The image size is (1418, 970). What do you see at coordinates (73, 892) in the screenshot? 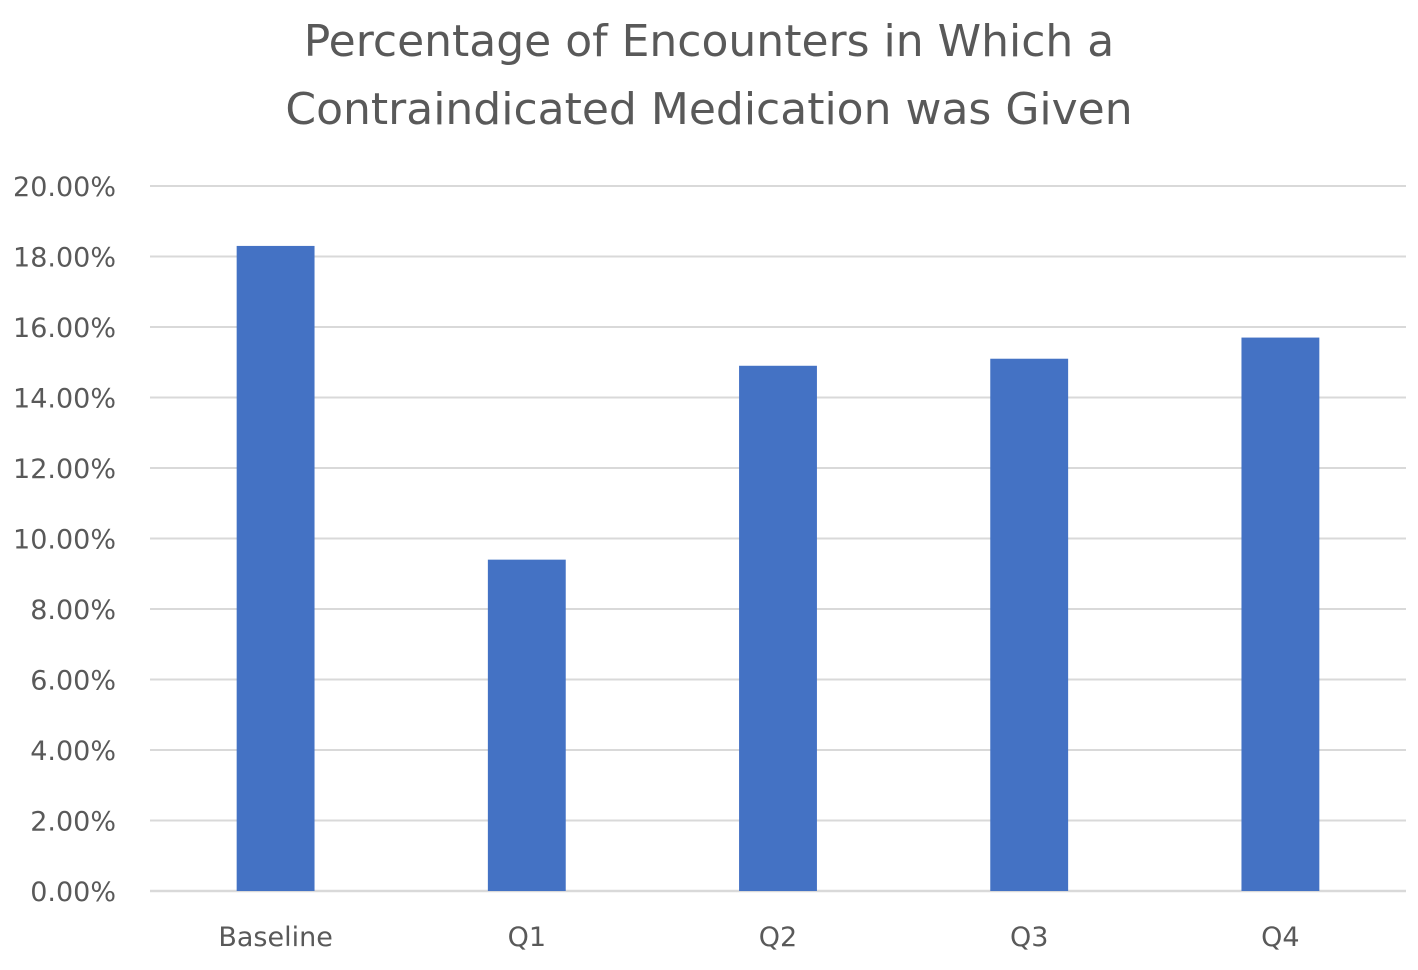
I see `y-tick-label: 0.00%` at bounding box center [73, 892].